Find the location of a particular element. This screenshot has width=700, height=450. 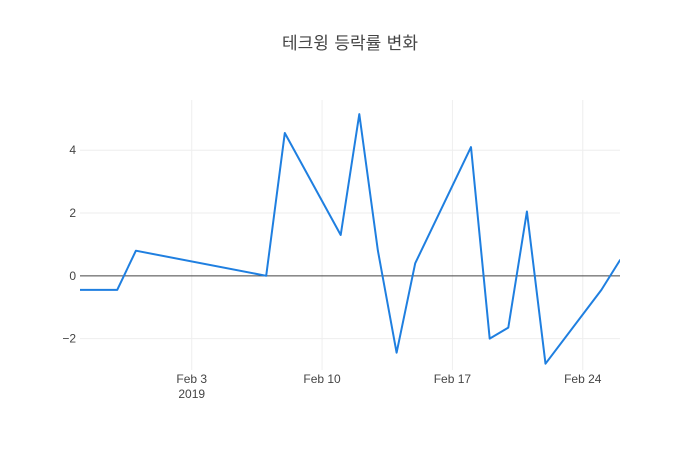

y-axis: −2 0 2 4 is located at coordinates (69, 244).